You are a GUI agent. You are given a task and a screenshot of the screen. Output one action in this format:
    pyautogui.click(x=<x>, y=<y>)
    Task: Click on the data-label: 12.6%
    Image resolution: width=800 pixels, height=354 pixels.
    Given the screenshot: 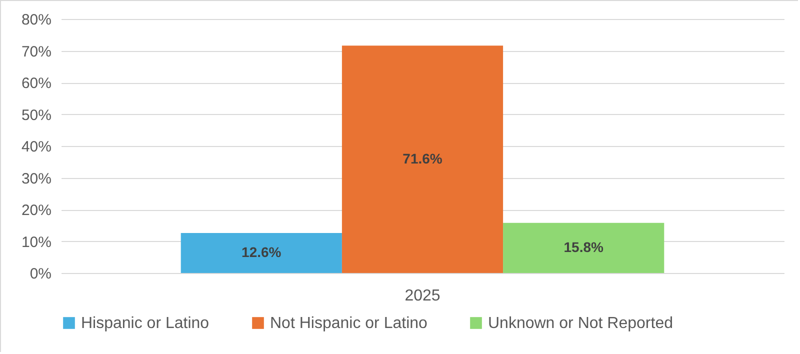 What is the action you would take?
    pyautogui.click(x=262, y=252)
    